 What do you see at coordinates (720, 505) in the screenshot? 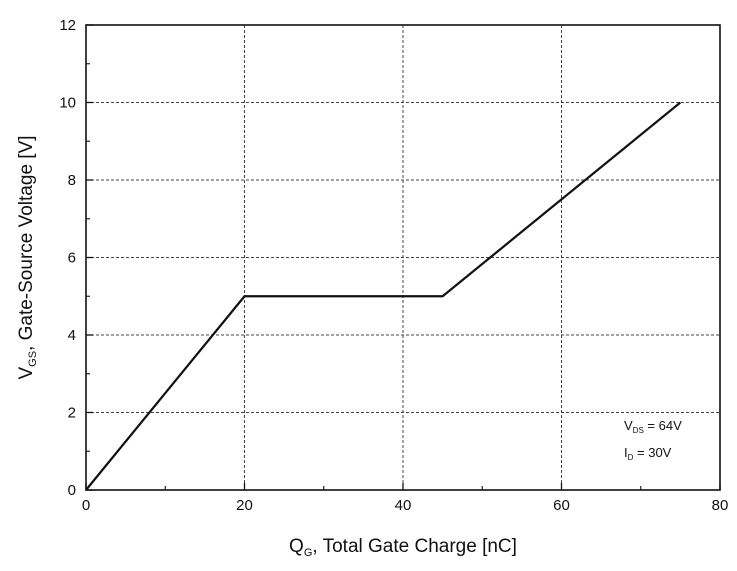
I see `x-tick-label: 80` at bounding box center [720, 505].